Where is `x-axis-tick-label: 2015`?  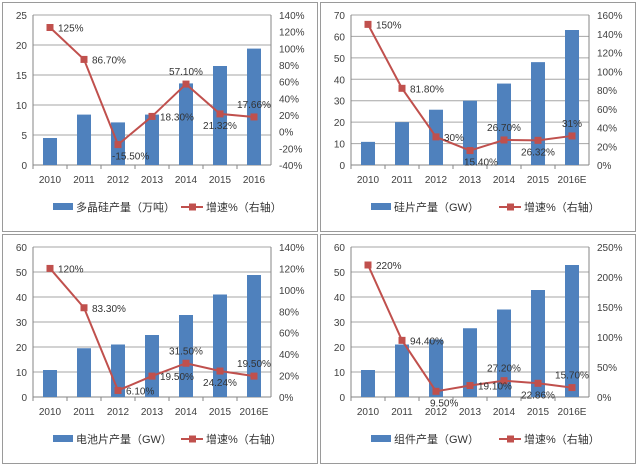 x-axis-tick-label: 2015 is located at coordinates (538, 180).